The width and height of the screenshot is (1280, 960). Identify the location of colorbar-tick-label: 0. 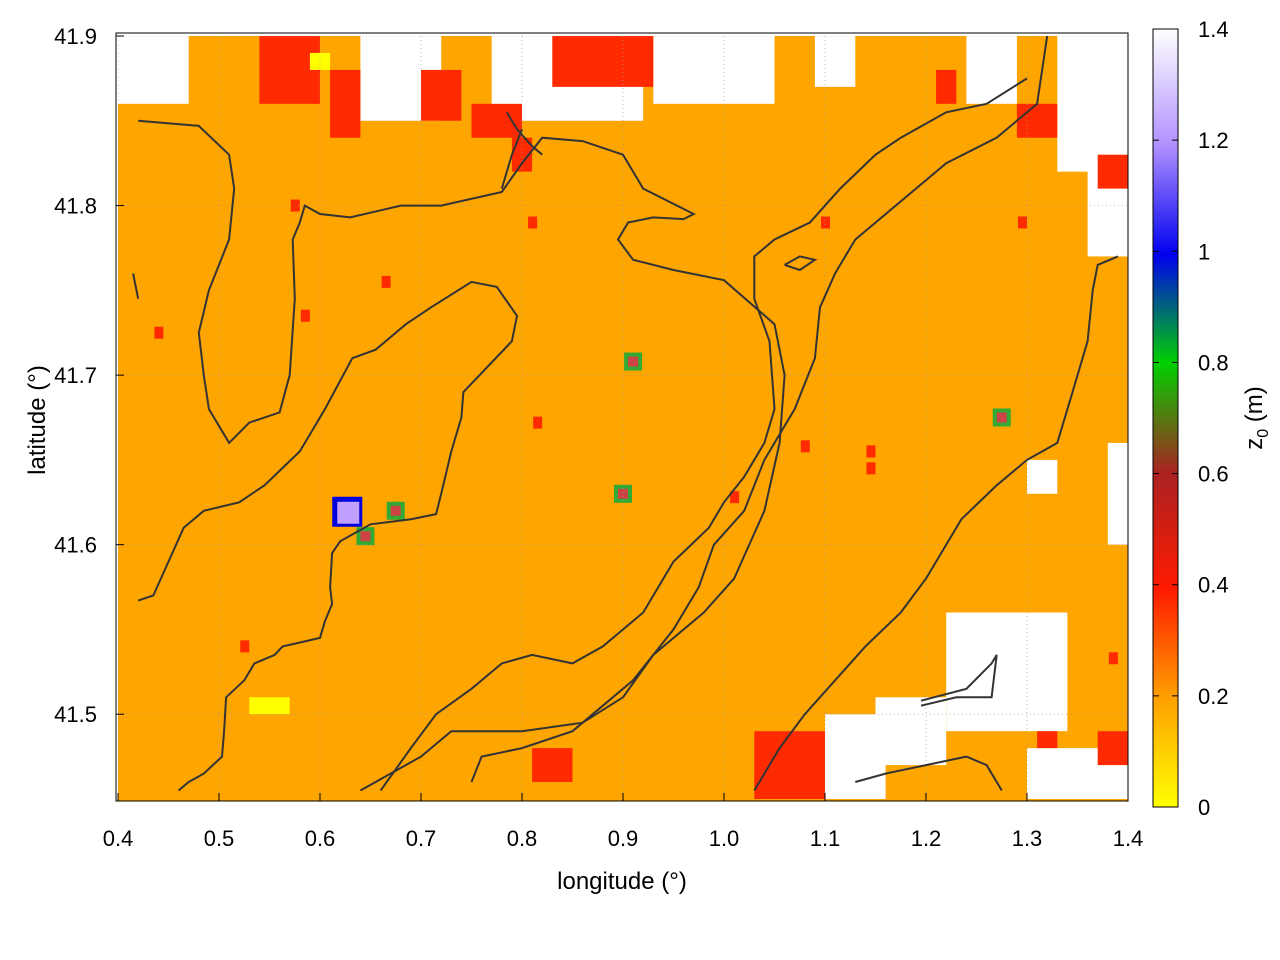
(1204, 807).